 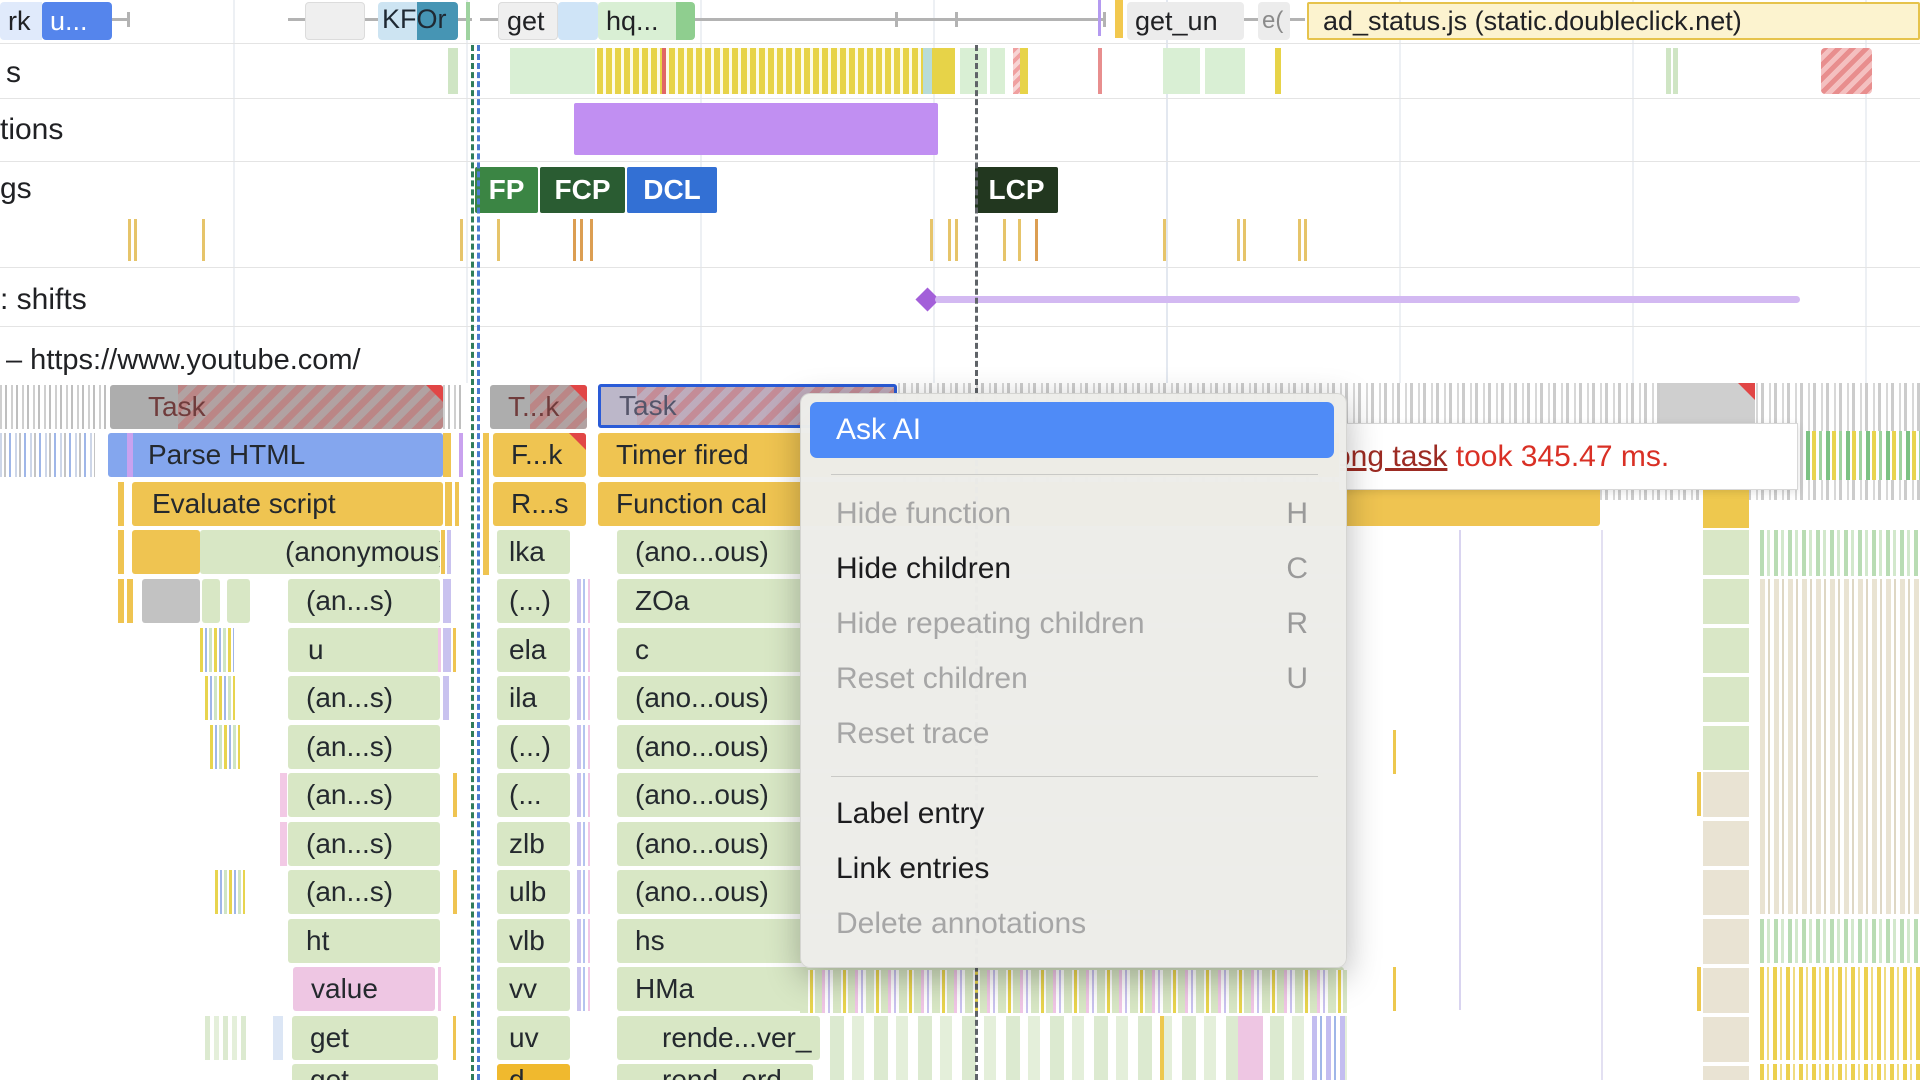 What do you see at coordinates (539, 455) in the screenshot?
I see `flame-bar-fk: F...k` at bounding box center [539, 455].